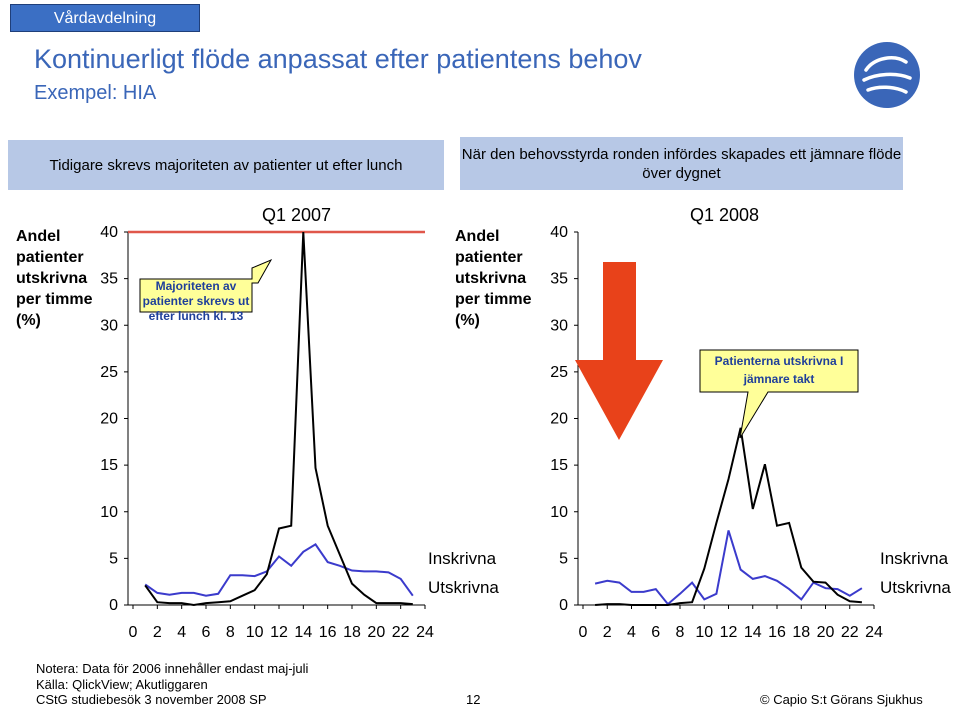 The width and height of the screenshot is (960, 708). Describe the element at coordinates (105, 18) in the screenshot. I see `department-tab: Vårdavdelning` at that location.